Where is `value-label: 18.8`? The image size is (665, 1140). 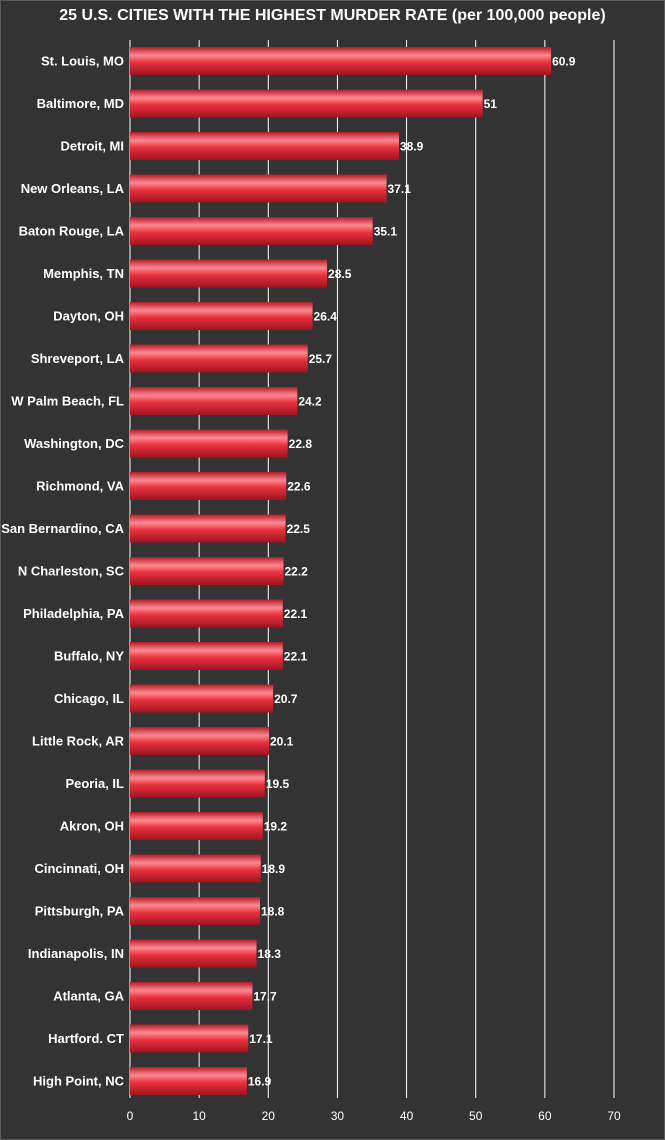 value-label: 18.8 is located at coordinates (273, 912).